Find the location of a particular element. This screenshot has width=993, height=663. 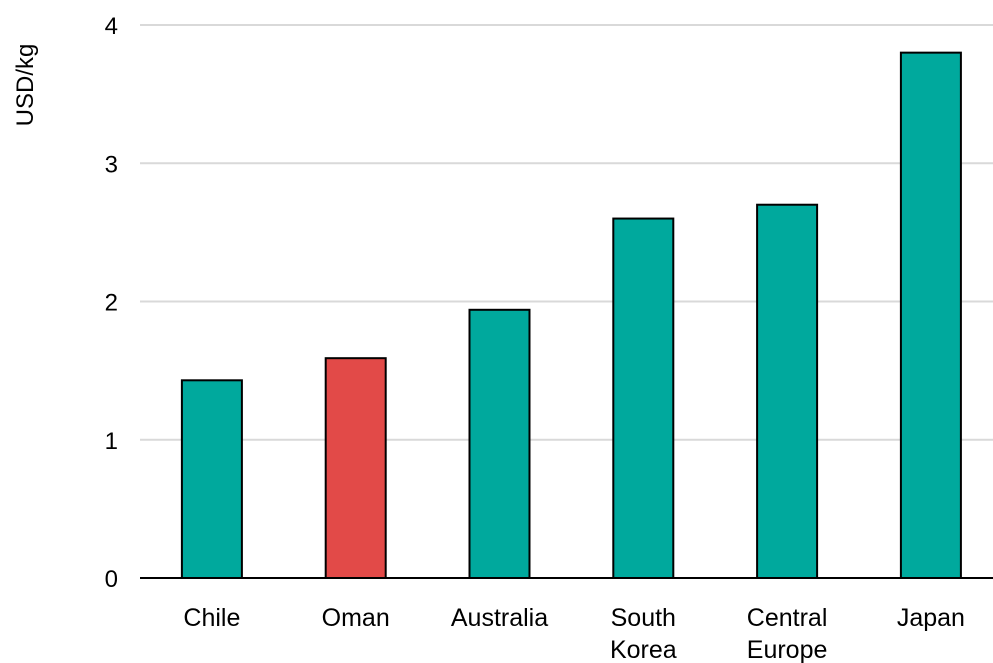

x-category-label: Oman is located at coordinates (356, 618).